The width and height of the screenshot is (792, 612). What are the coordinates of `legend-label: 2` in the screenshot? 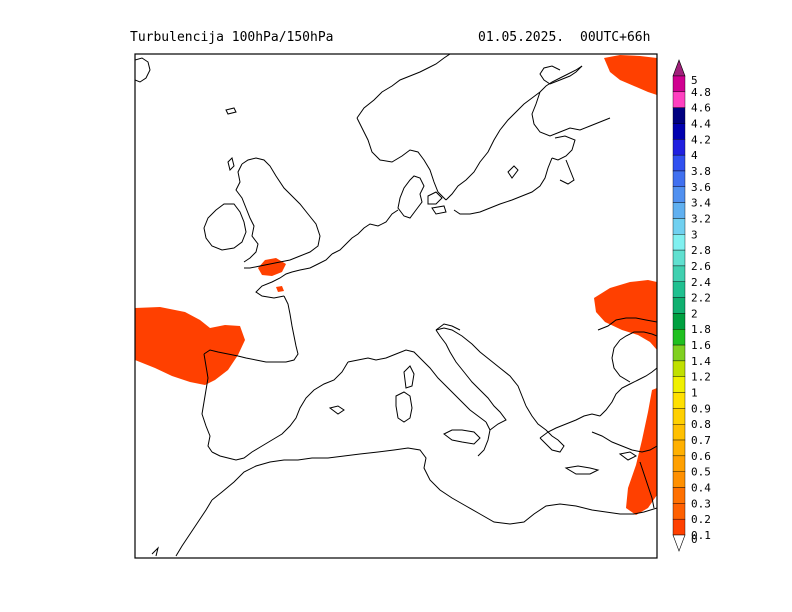 It's located at (694, 313).